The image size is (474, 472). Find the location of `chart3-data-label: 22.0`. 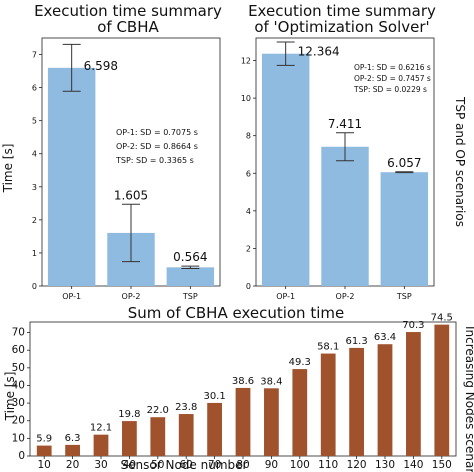

chart3-data-label: 22.0 is located at coordinates (158, 410).